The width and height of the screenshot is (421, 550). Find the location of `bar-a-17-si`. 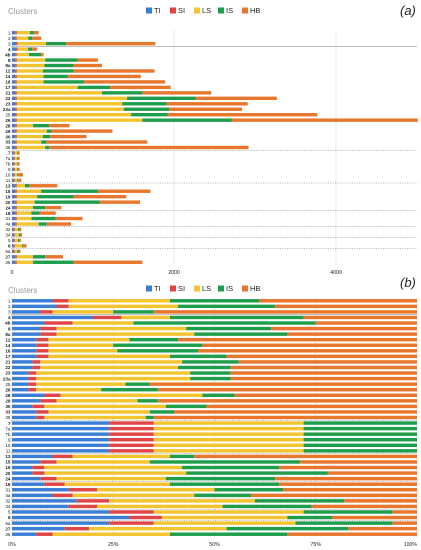

bar-a-17-si is located at coordinates (16, 87).